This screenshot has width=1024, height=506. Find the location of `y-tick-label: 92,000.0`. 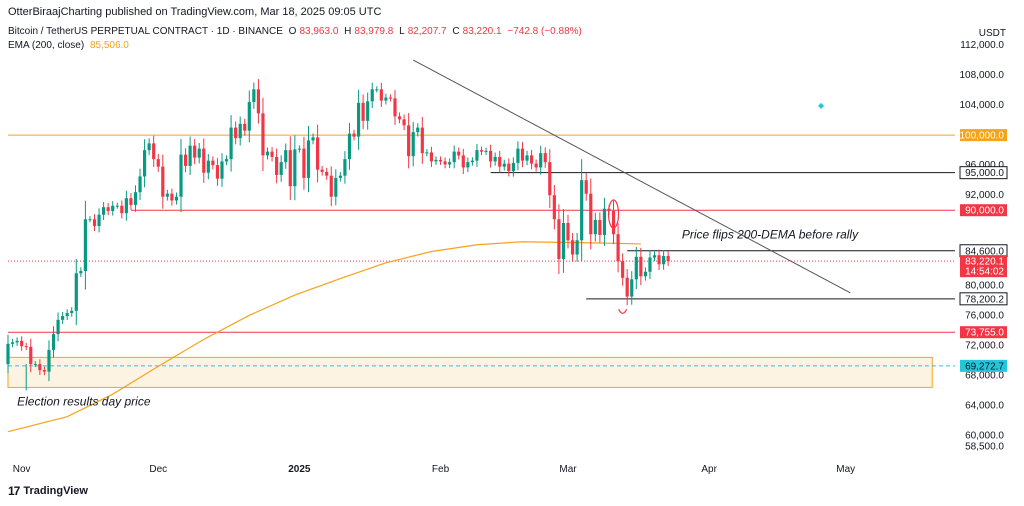

y-tick-label: 92,000.0 is located at coordinates (984, 195).